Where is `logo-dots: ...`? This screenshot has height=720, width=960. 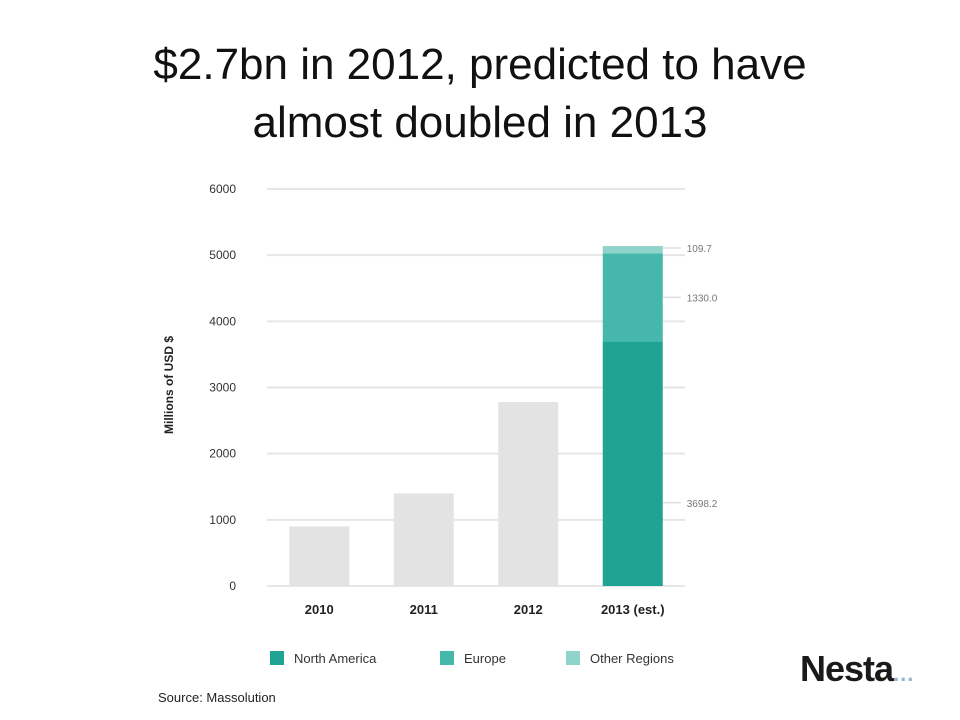
logo-dots: ... is located at coordinates (904, 673).